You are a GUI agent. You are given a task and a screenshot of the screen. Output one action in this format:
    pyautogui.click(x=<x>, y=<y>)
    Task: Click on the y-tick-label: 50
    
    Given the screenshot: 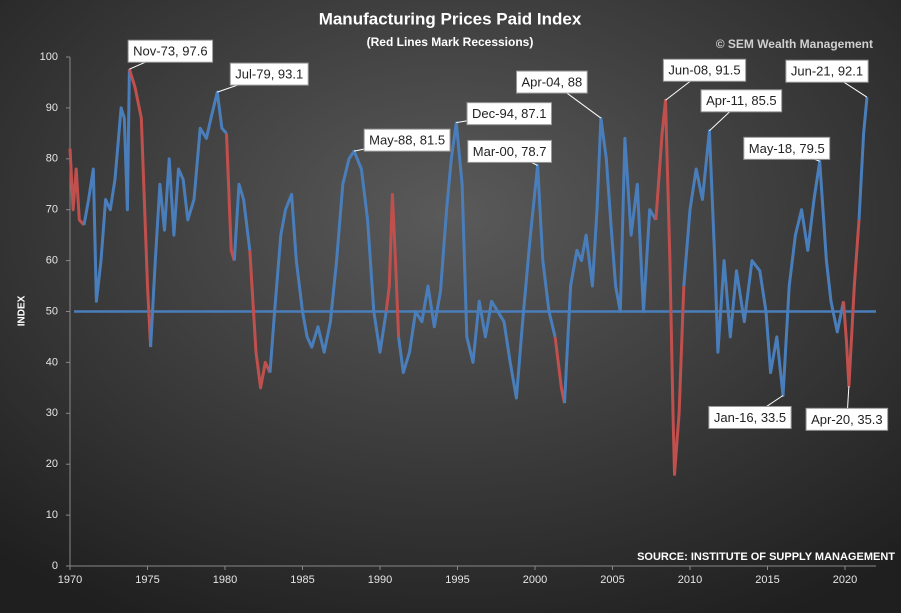 What is the action you would take?
    pyautogui.click(x=52, y=311)
    